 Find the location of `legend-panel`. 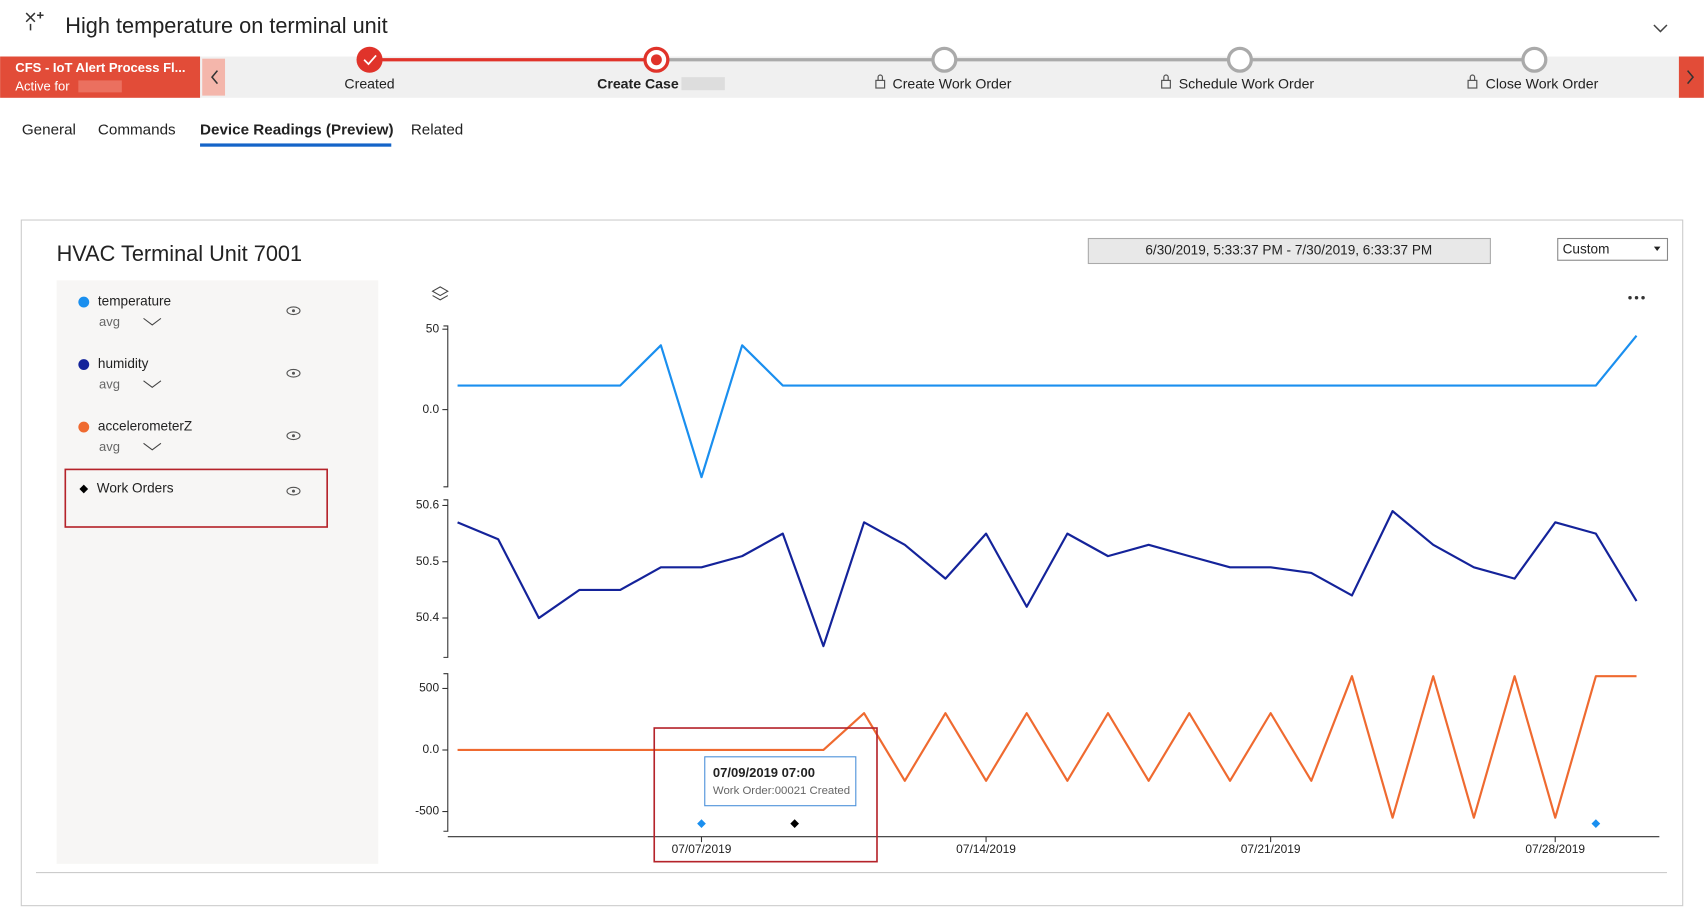

legend-panel is located at coordinates (217, 572).